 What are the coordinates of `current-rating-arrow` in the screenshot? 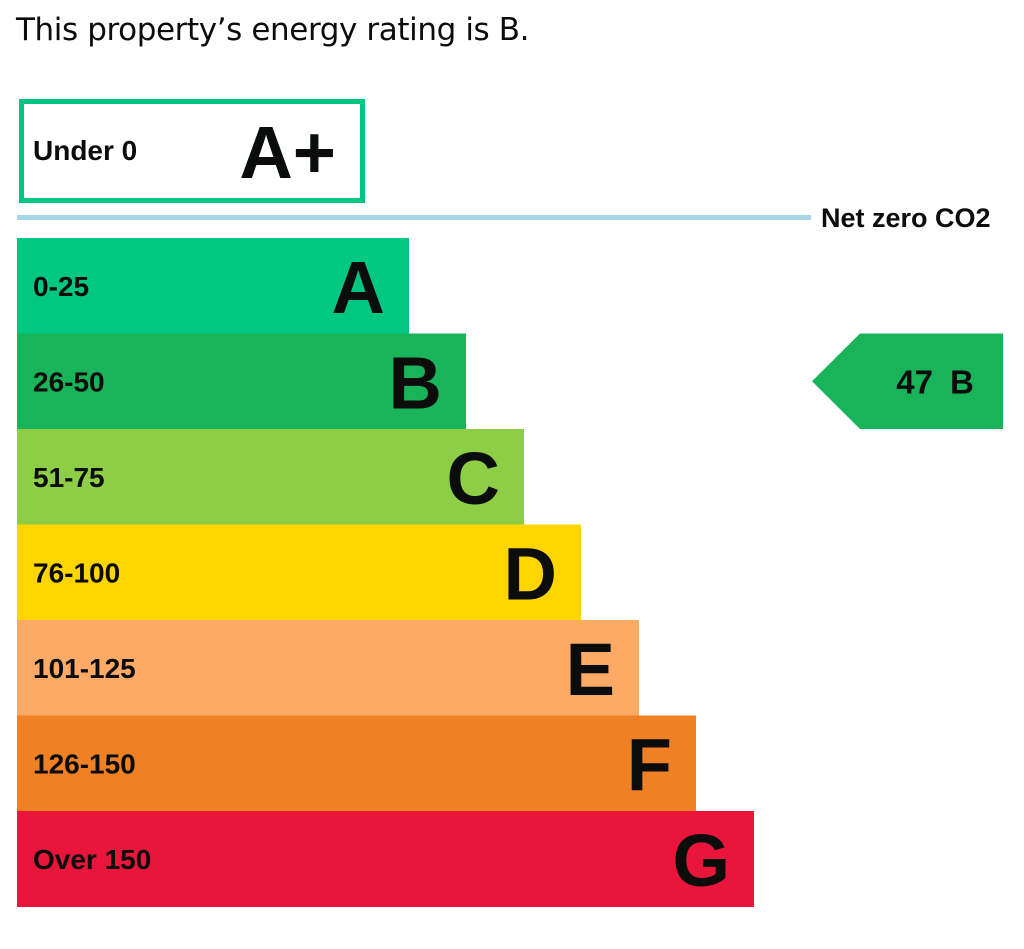 It's located at (907, 381).